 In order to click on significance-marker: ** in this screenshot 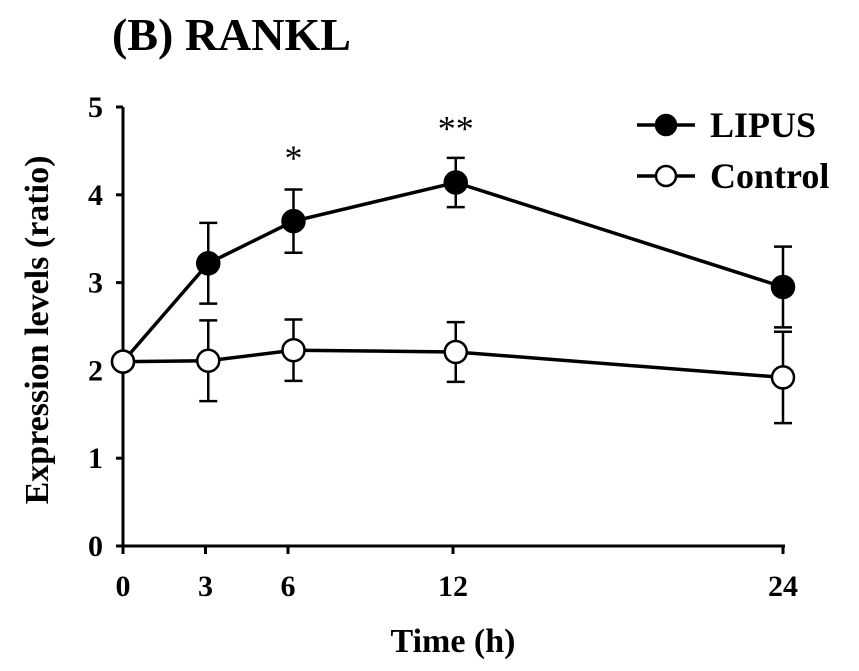, I will do `click(456, 128)`.